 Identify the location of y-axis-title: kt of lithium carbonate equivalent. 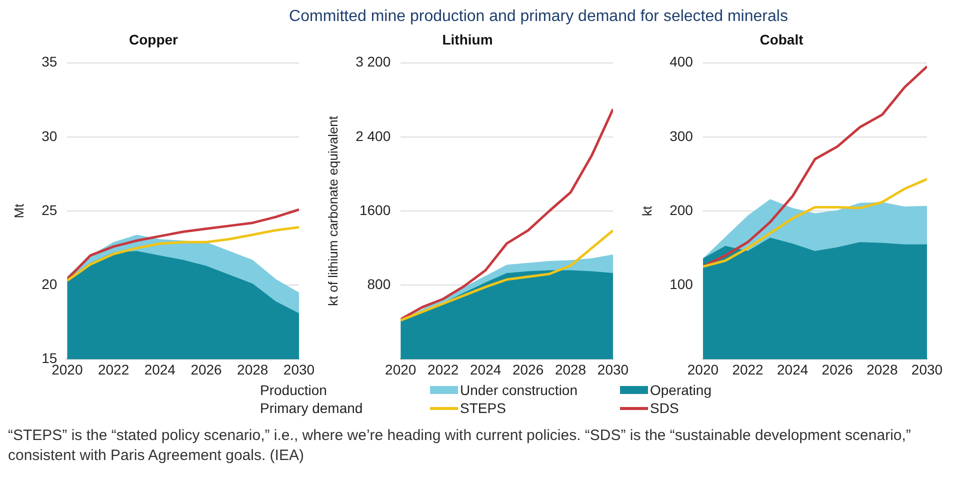
(332, 211).